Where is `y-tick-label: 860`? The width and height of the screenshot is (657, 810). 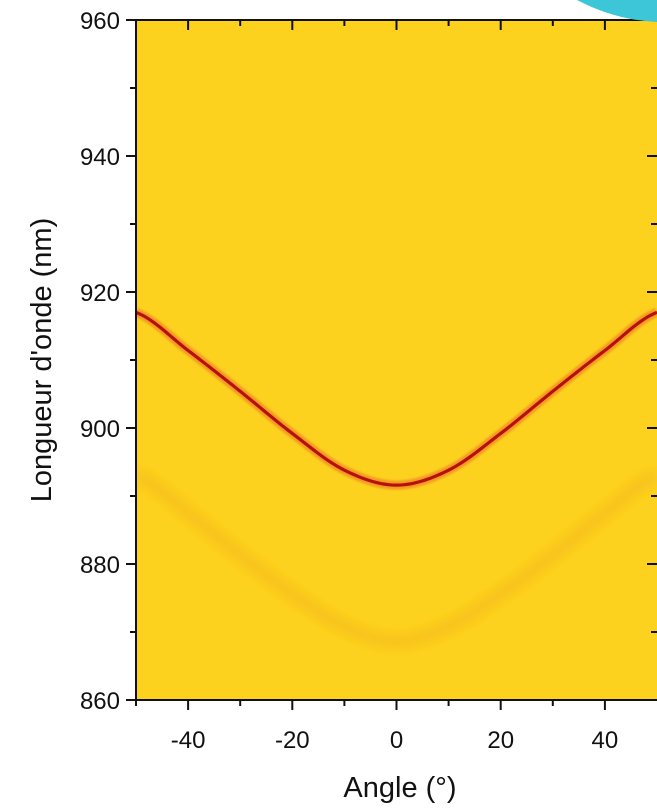 y-tick-label: 860 is located at coordinates (100, 701).